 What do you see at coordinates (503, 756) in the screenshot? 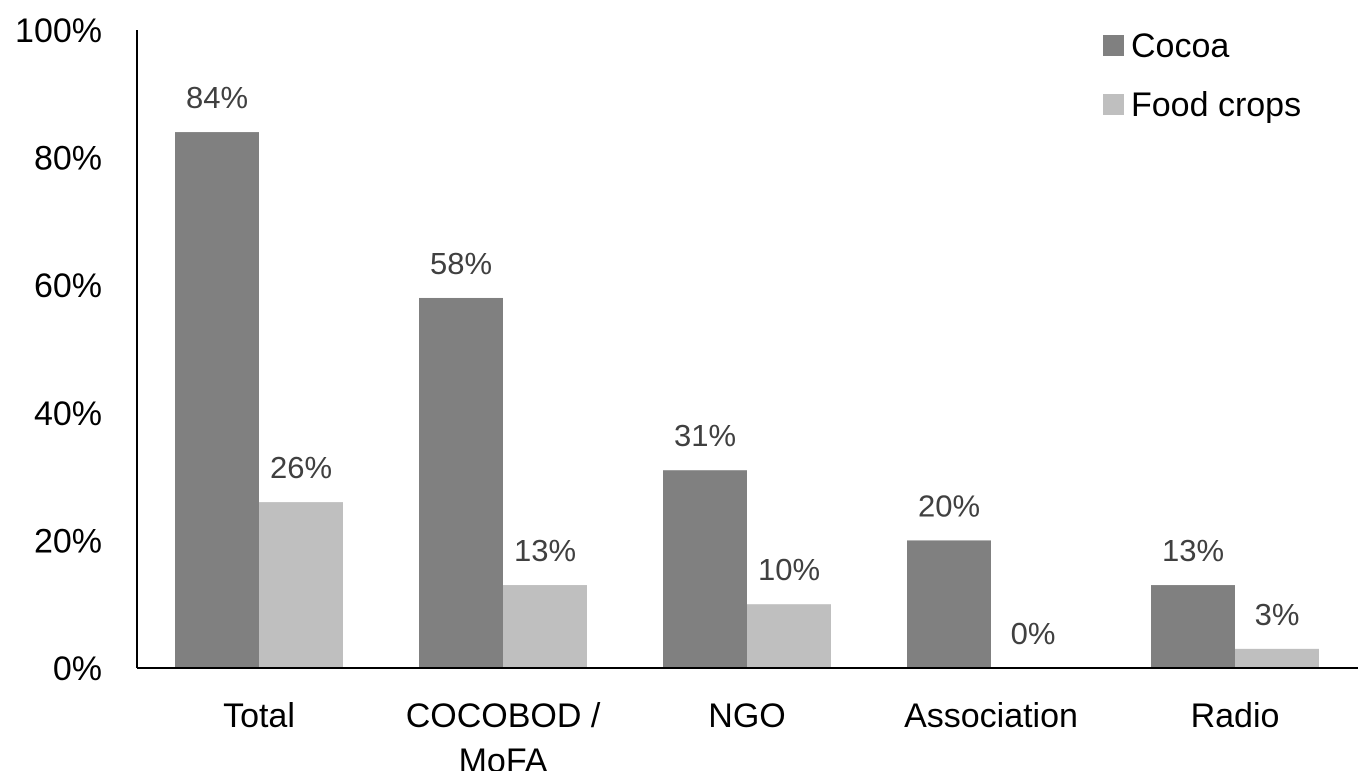
I see `x-category-label: MoFA` at bounding box center [503, 756].